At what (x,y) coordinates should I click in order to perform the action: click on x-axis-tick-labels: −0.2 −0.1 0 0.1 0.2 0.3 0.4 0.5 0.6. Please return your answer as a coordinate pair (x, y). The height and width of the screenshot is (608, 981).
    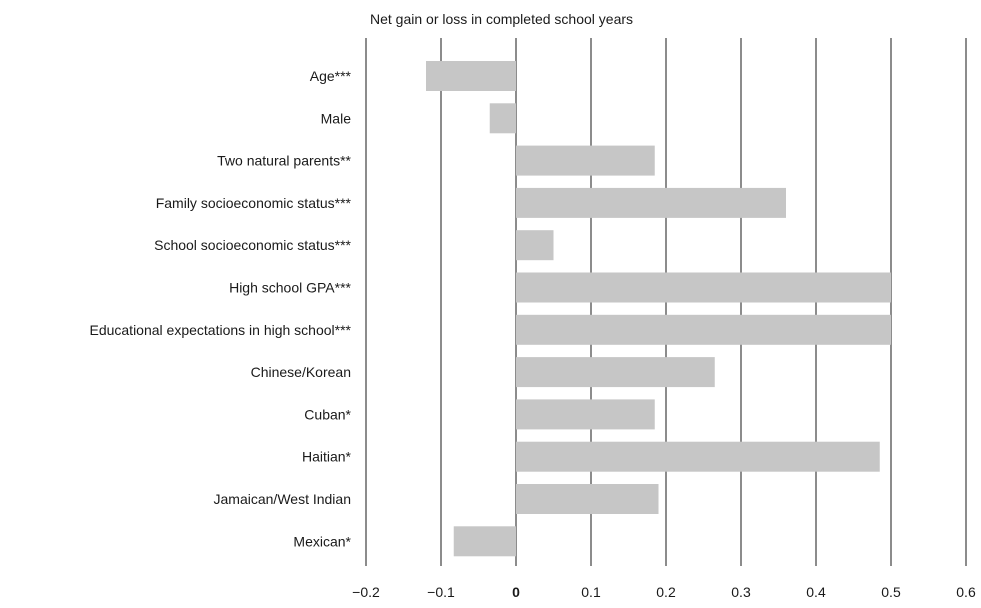
    Looking at the image, I should click on (664, 592).